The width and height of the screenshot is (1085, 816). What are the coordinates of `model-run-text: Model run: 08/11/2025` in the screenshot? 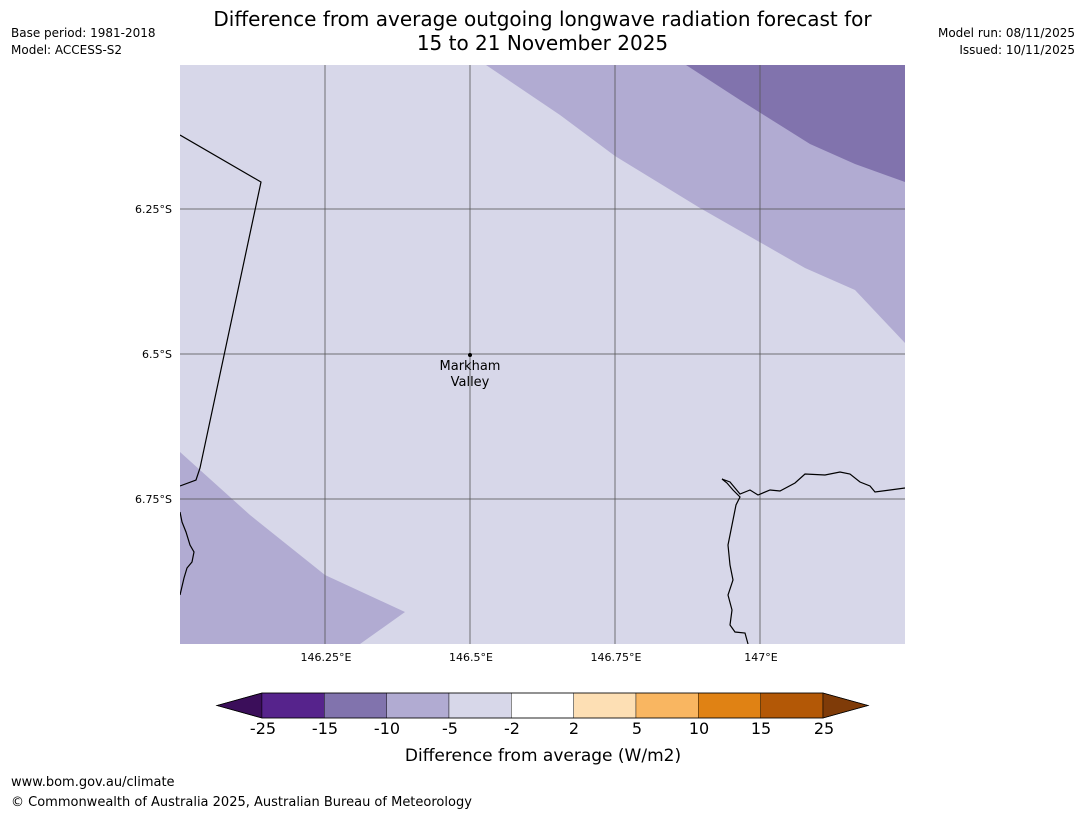 It's located at (1006, 33).